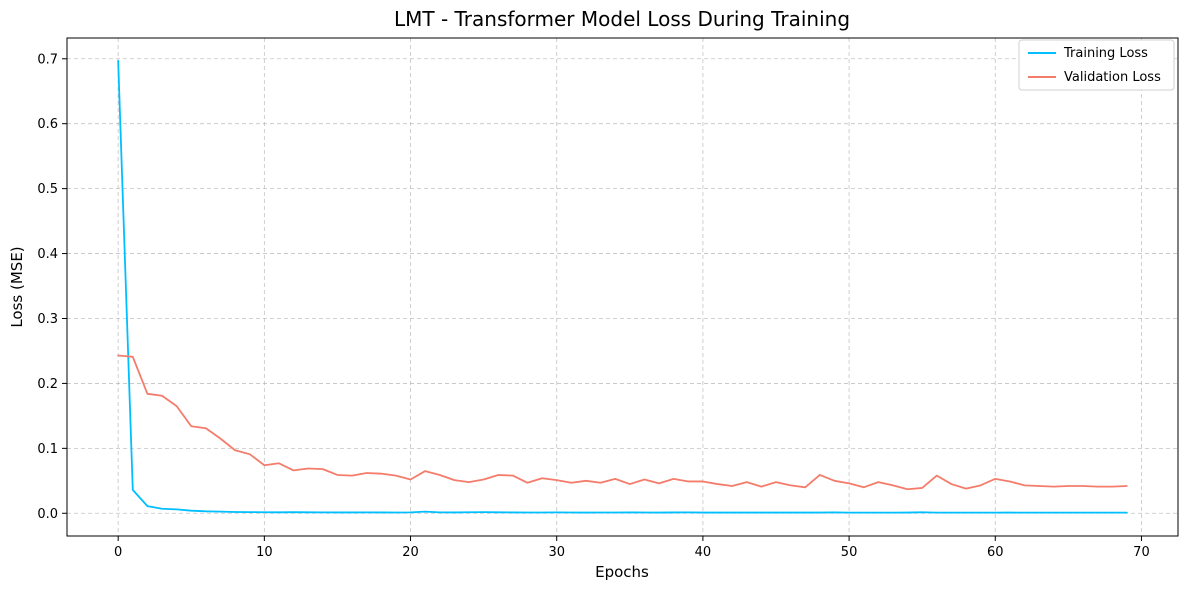 This screenshot has height=590, width=1189. Describe the element at coordinates (17, 286) in the screenshot. I see `y-axis-label: Loss (MSE)` at that location.